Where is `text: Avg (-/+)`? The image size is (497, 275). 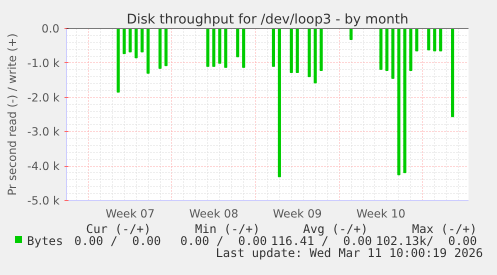 text: Avg (-/+) is located at coordinates (335, 228).